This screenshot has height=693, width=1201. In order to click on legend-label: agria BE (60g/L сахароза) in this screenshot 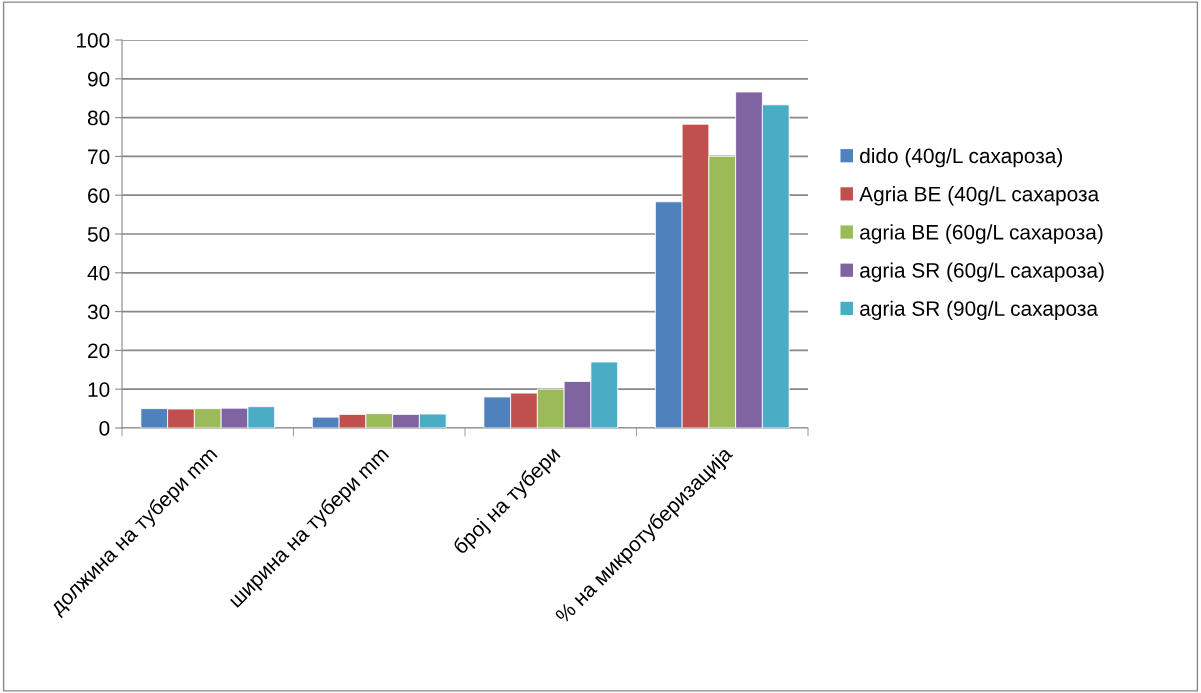, I will do `click(981, 234)`.